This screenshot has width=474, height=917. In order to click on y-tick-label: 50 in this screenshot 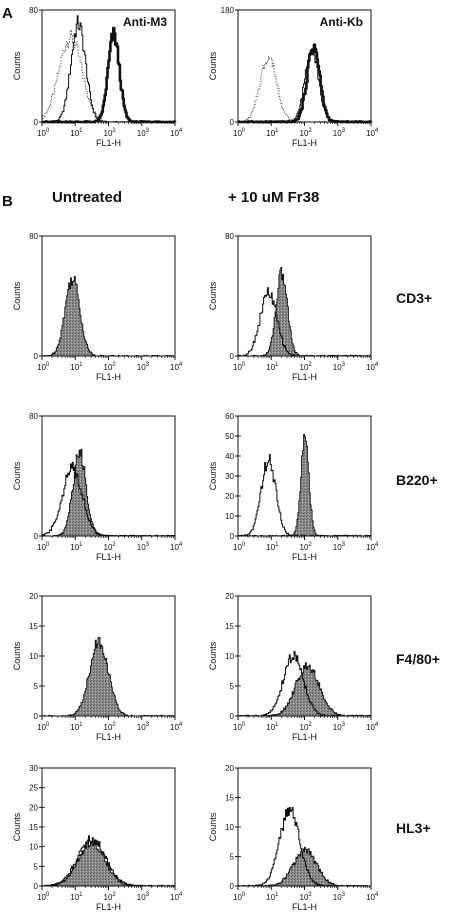, I will do `click(229, 436)`.